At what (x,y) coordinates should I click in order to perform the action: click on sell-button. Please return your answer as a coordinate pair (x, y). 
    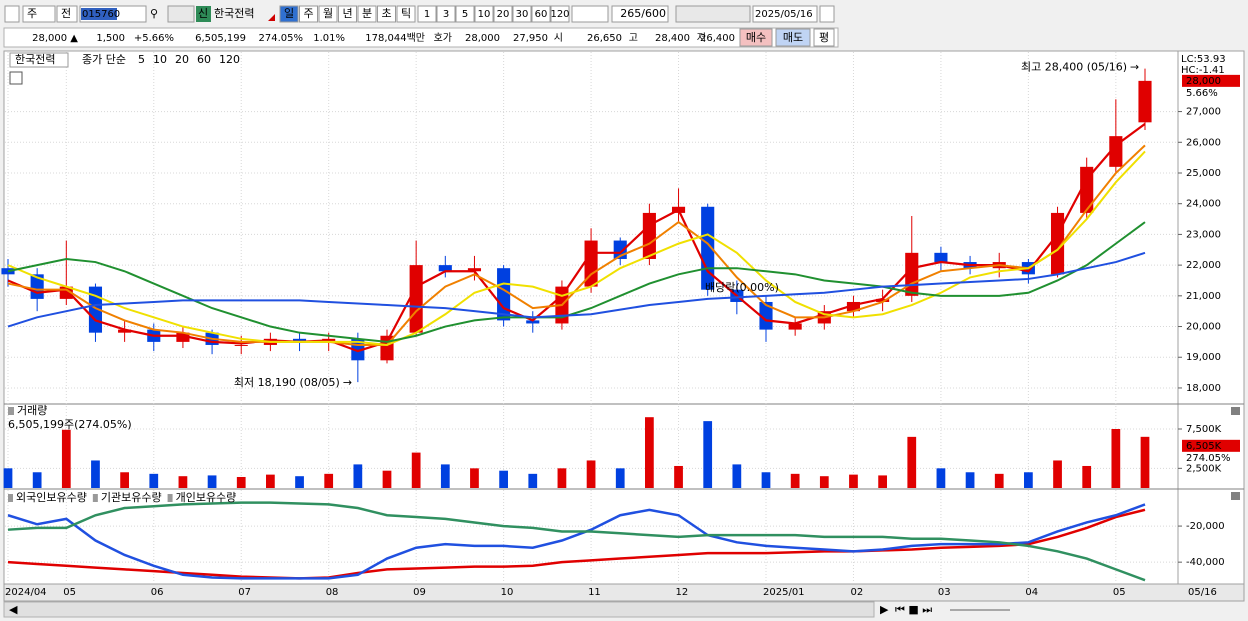
    Looking at the image, I should click on (793, 37).